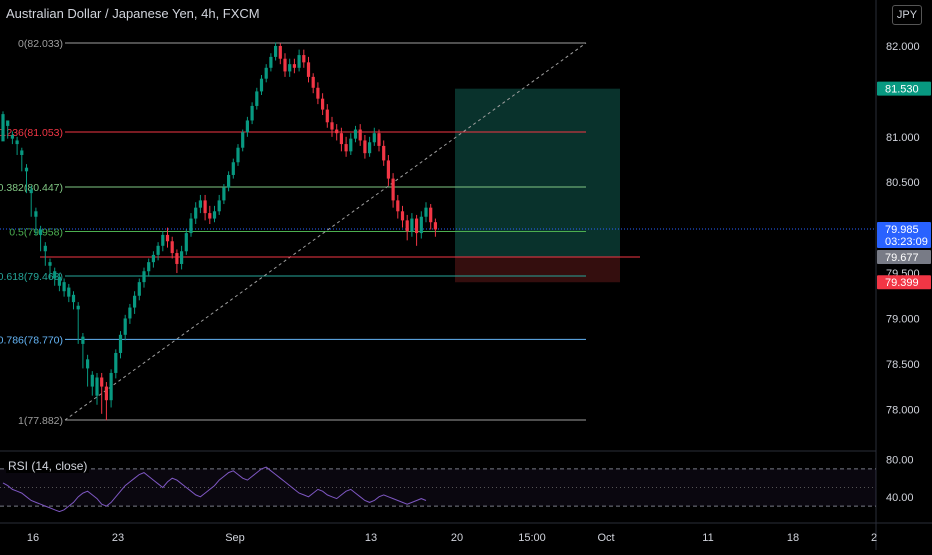 This screenshot has width=932, height=555. What do you see at coordinates (900, 461) in the screenshot?
I see `rsi-tick-label: 80.00` at bounding box center [900, 461].